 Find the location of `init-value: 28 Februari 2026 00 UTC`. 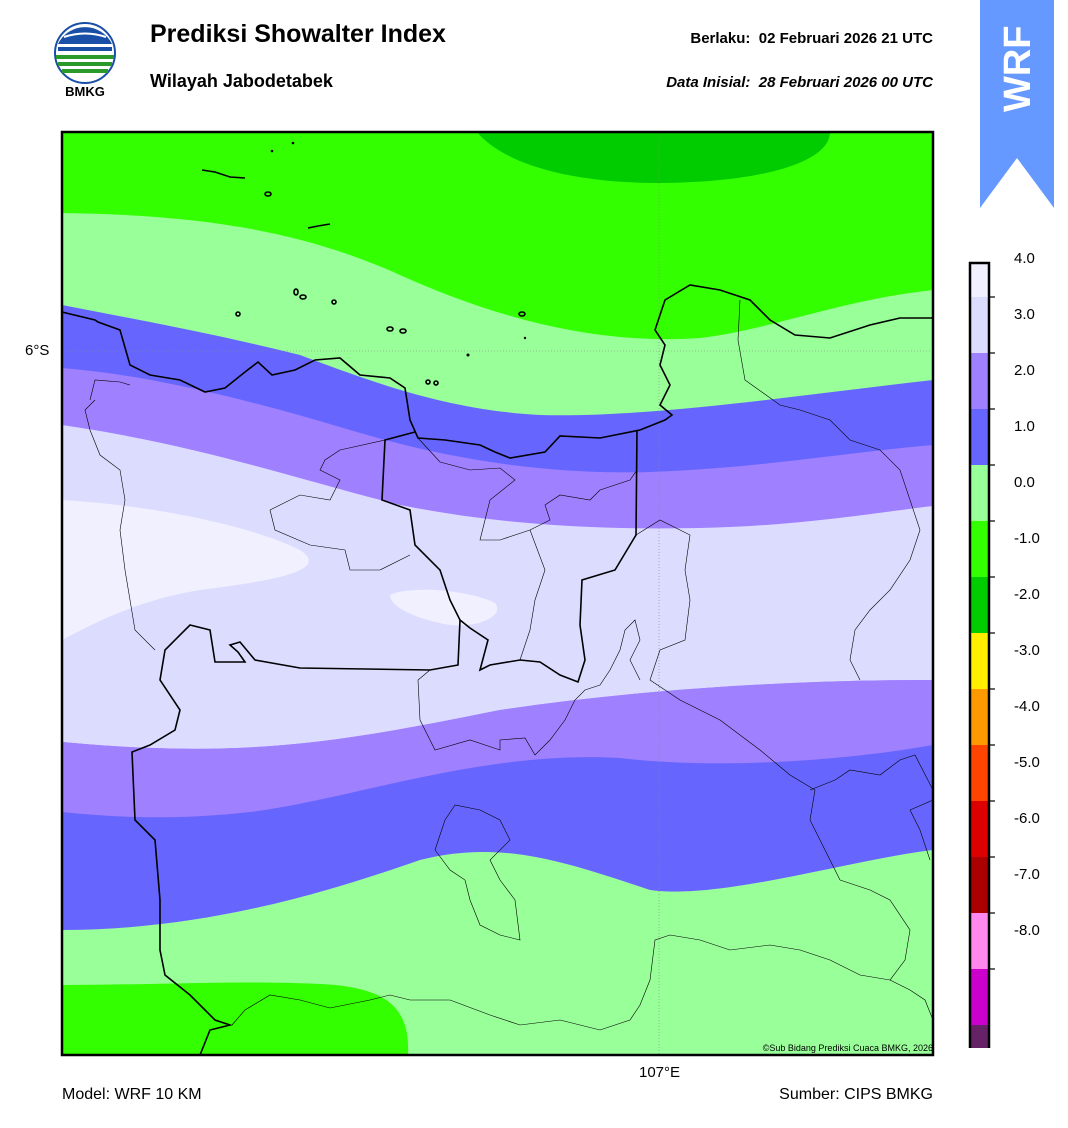

init-value: 28 Februari 2026 00 UTC is located at coordinates (845, 82).